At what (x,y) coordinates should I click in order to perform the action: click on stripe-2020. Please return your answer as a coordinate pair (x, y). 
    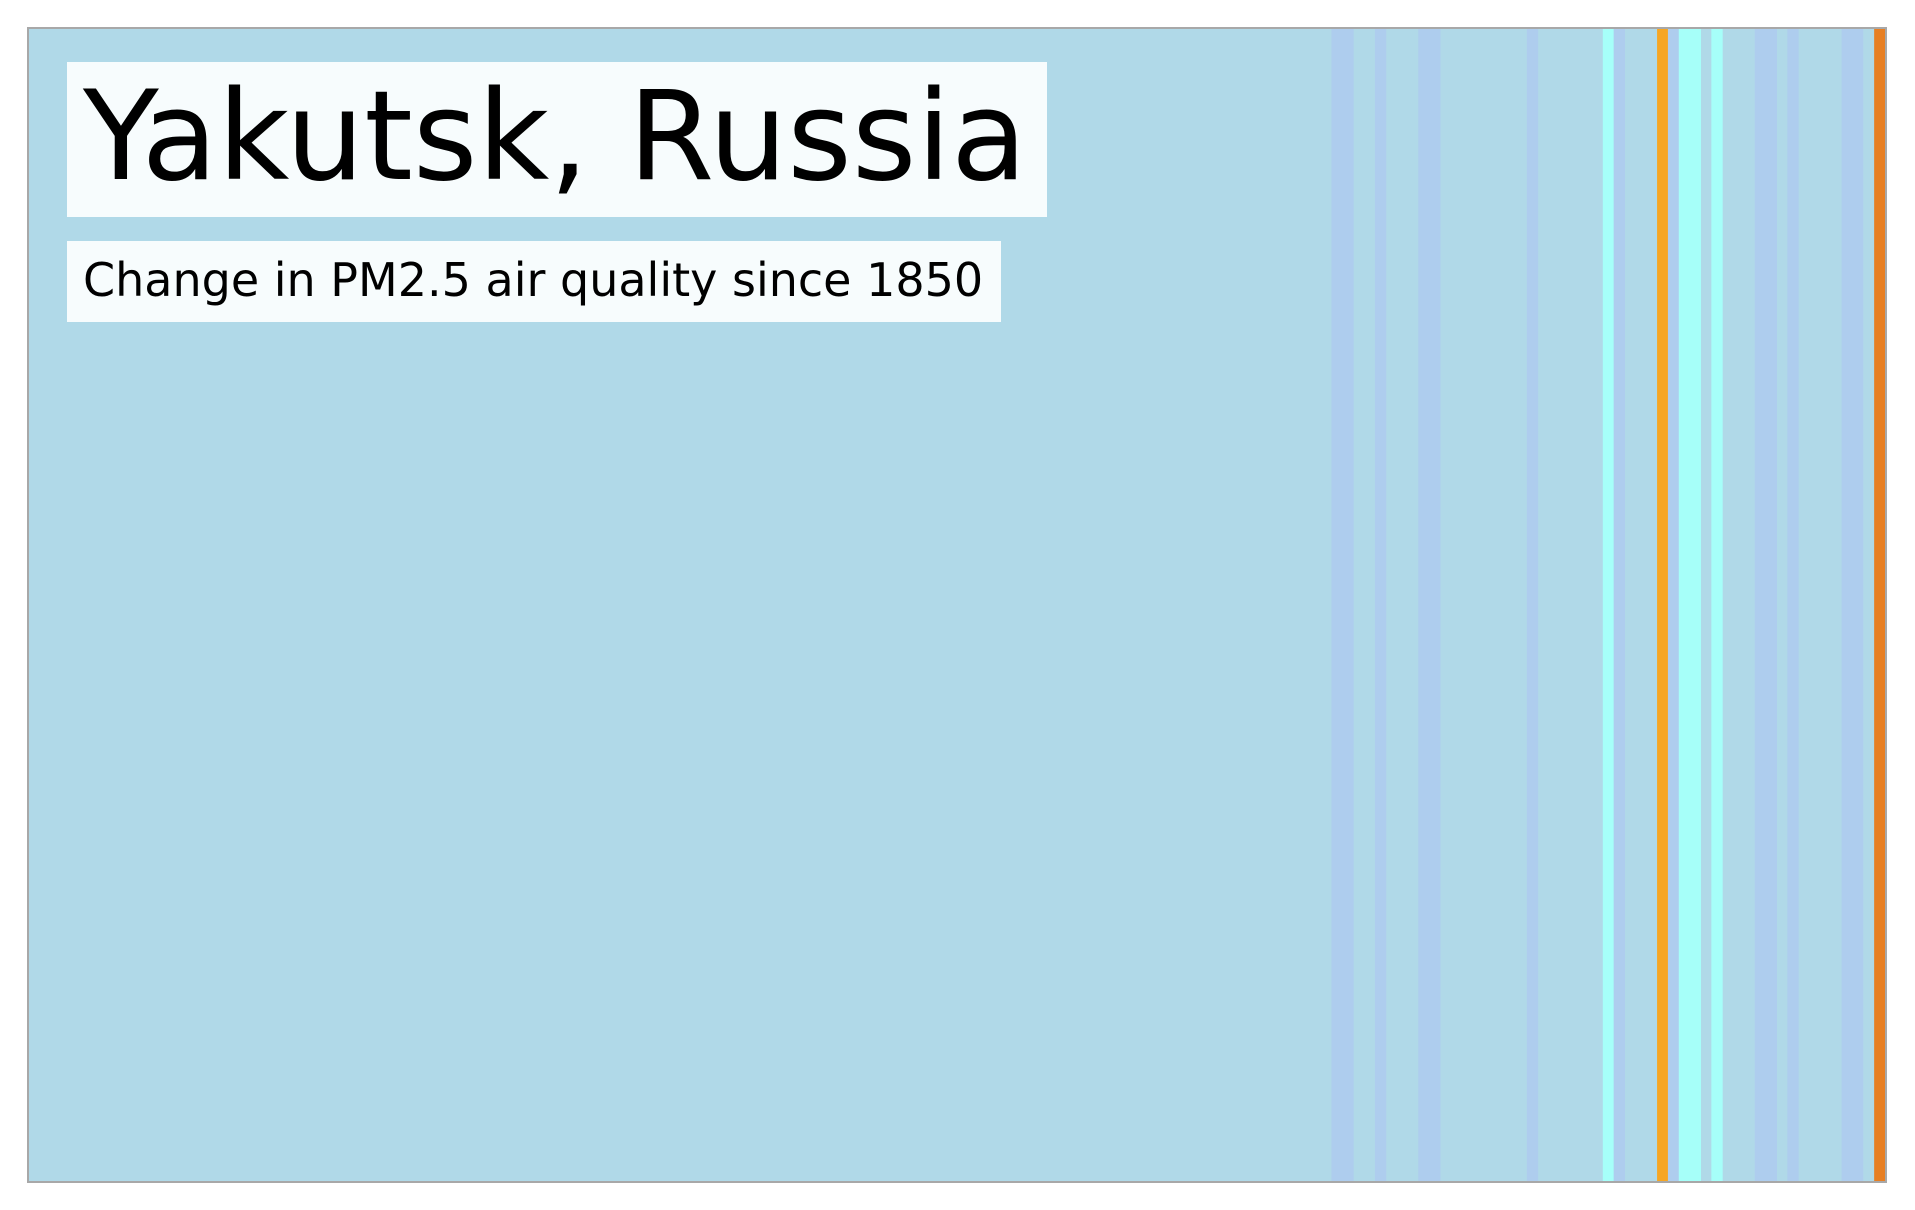
    Looking at the image, I should click on (1879, 605).